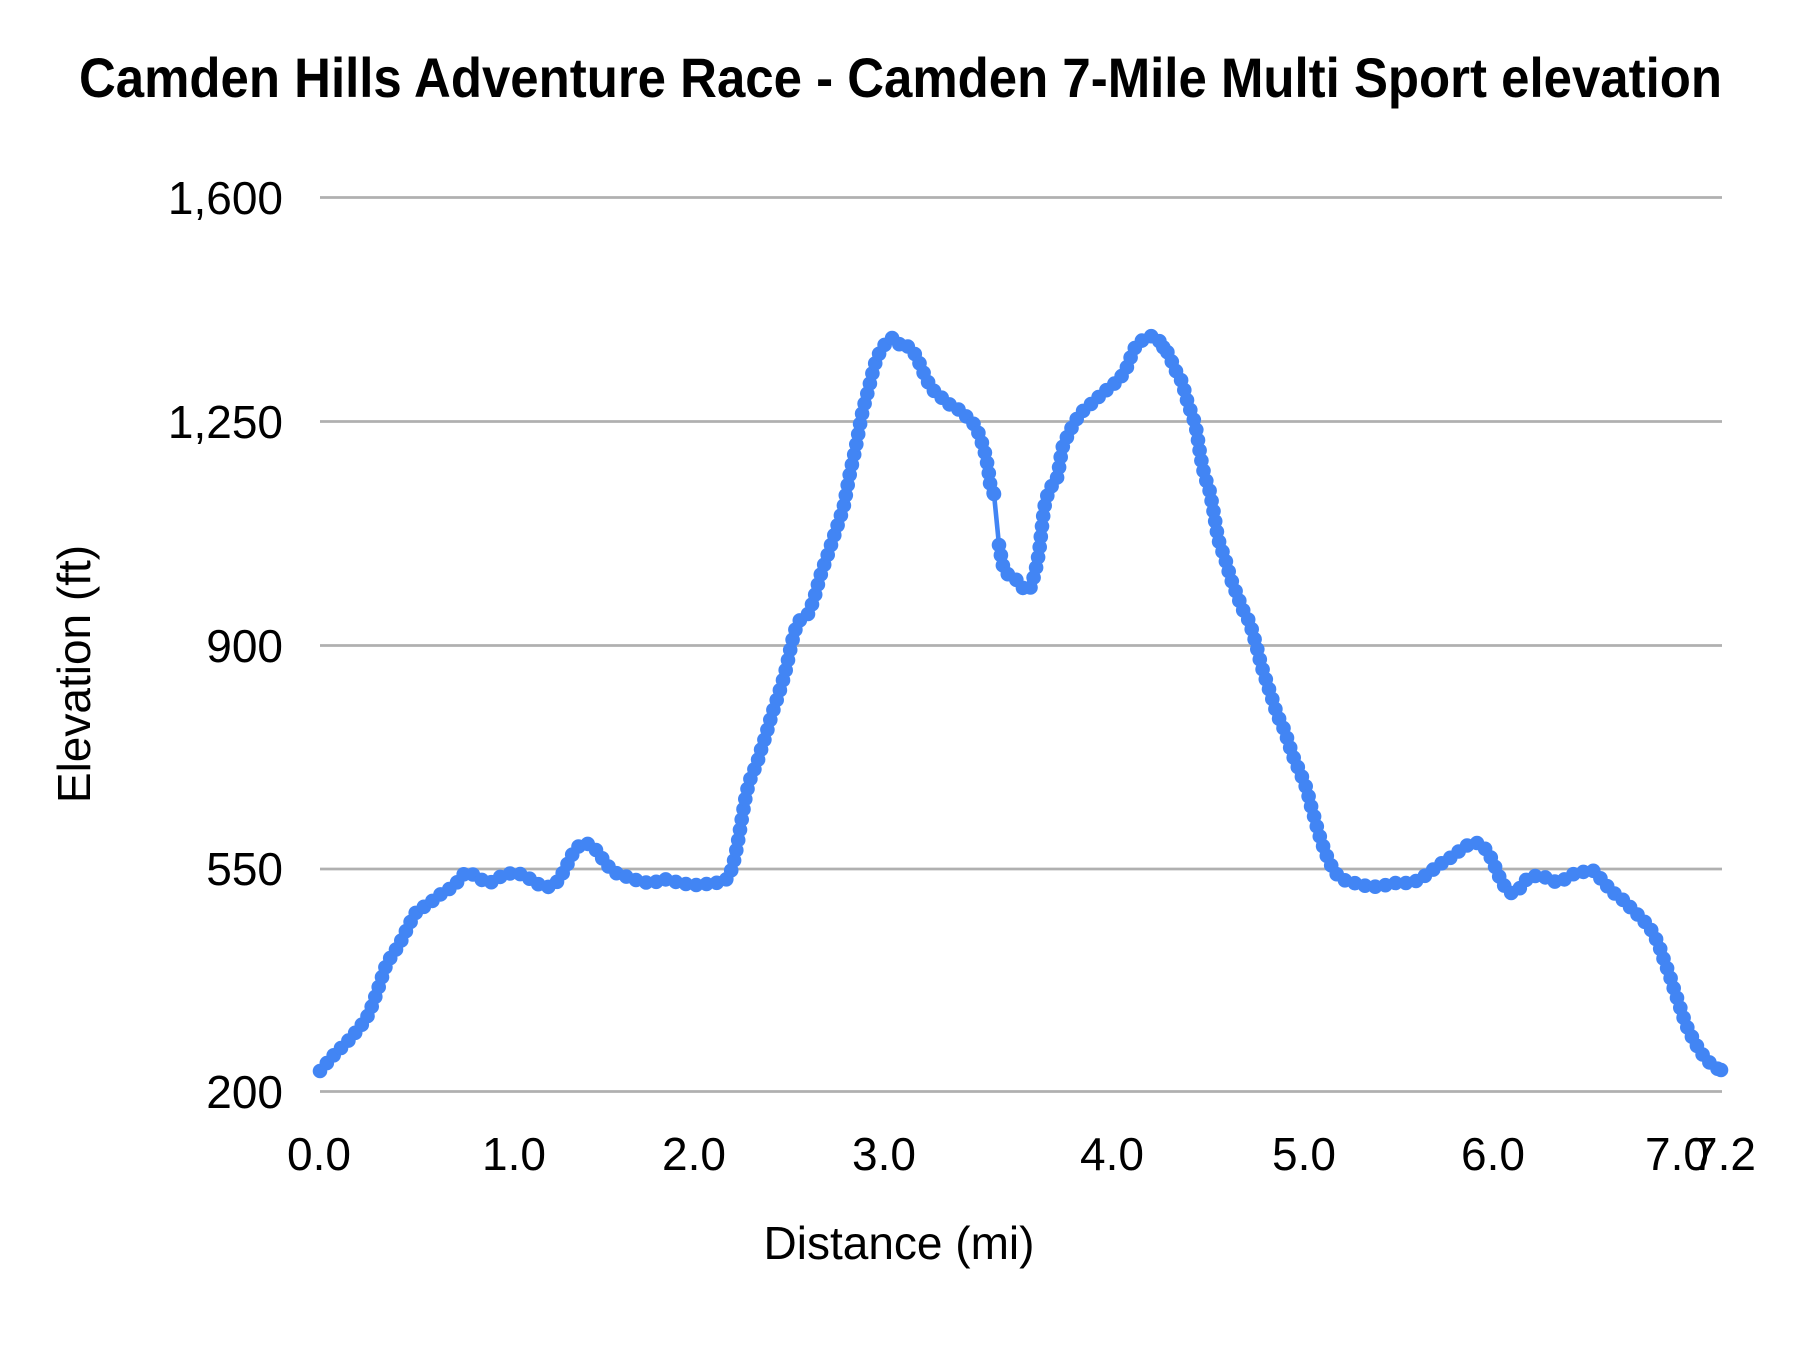 Image resolution: width=1800 pixels, height=1350 pixels. What do you see at coordinates (225, 198) in the screenshot?
I see `svg-text: 1,600` at bounding box center [225, 198].